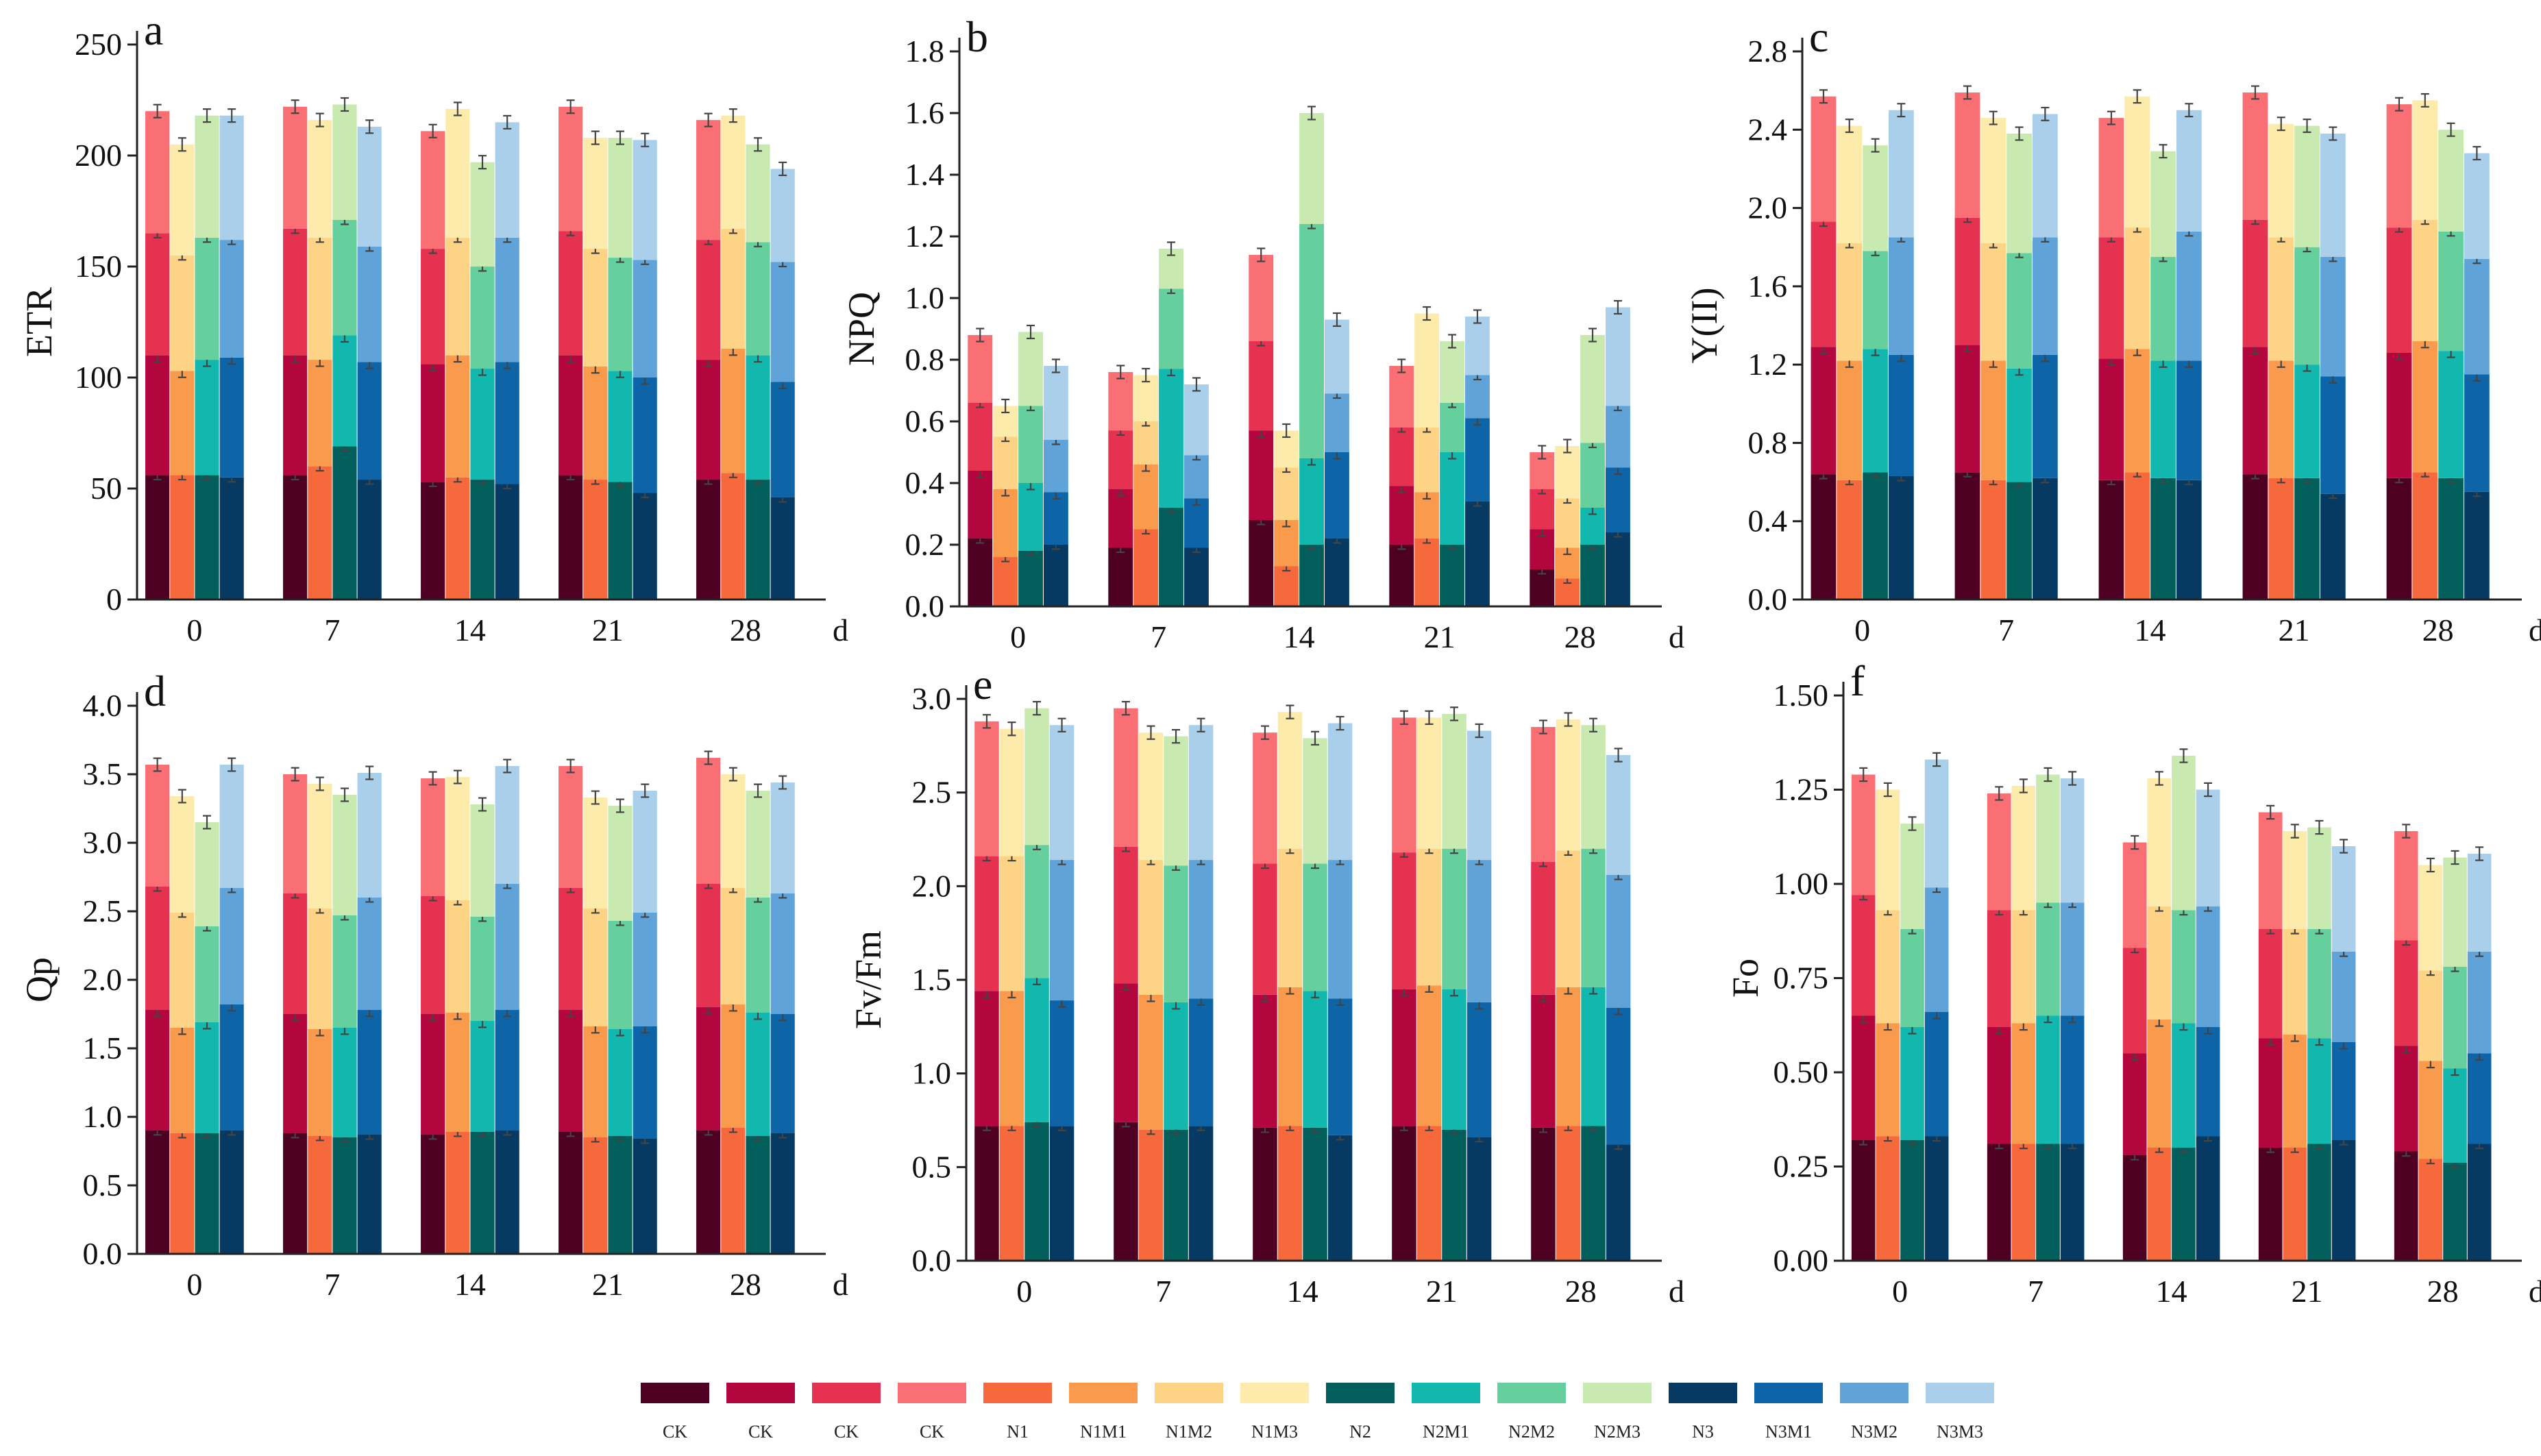 The height and width of the screenshot is (1456, 2541). I want to click on bar-c-day0-N1M1, so click(1850, 420).